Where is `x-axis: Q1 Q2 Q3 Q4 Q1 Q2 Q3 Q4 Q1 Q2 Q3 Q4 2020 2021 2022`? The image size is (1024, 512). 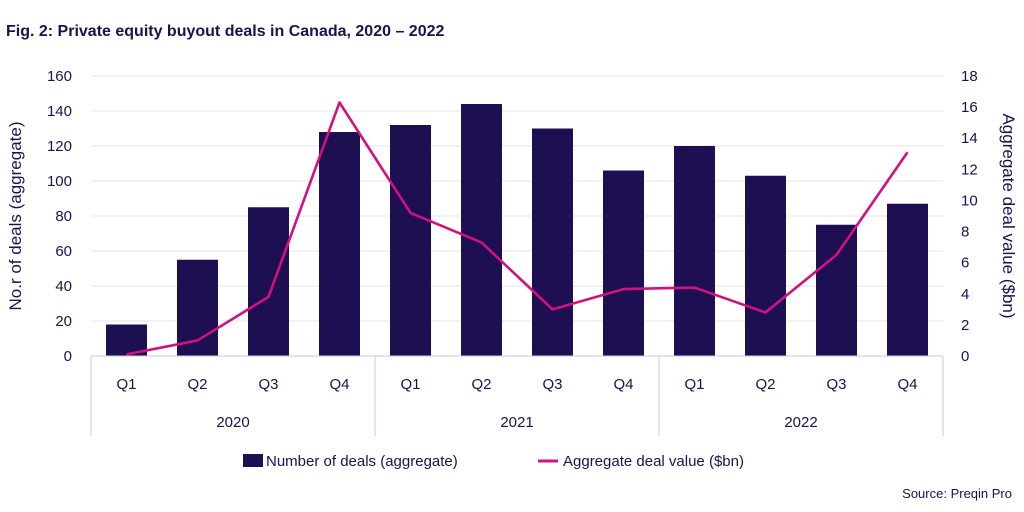
x-axis: Q1 Q2 Q3 Q4 Q1 Q2 Q3 Q4 Q1 Q2 Q3 Q4 2020 2021 2022 is located at coordinates (517, 395).